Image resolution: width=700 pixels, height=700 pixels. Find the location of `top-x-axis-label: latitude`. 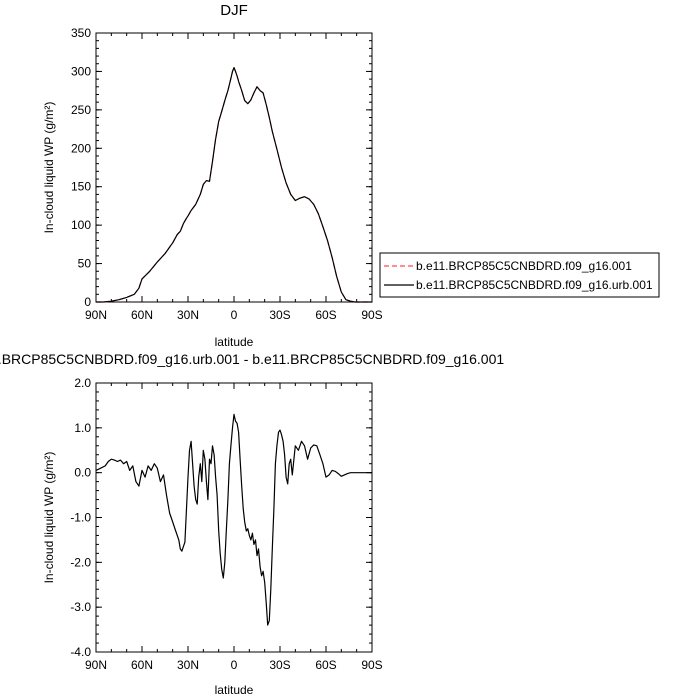

top-x-axis-label: latitude is located at coordinates (234, 342).